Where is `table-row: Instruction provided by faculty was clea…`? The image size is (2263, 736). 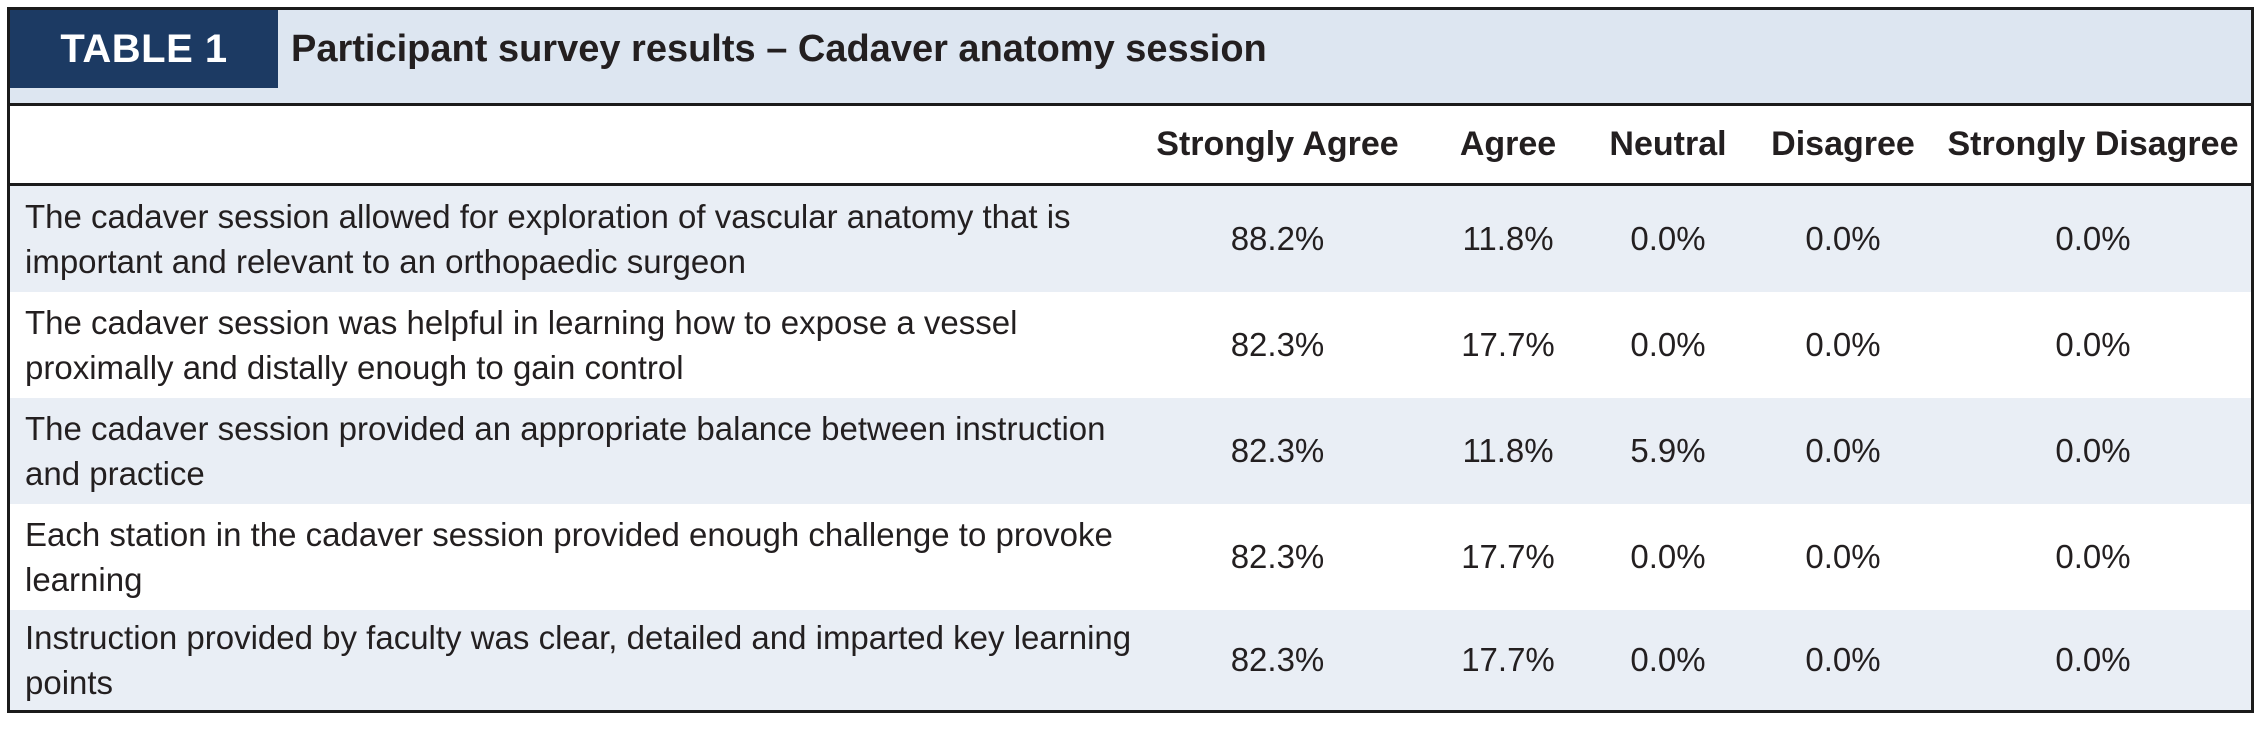
table-row: Instruction provided by faculty was clea… is located at coordinates (1130, 660).